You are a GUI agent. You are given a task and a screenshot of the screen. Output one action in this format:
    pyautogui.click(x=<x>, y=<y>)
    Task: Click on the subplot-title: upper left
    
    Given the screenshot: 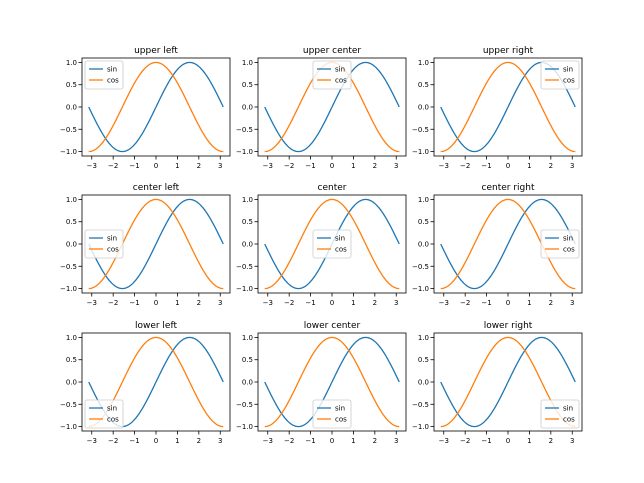 What is the action you would take?
    pyautogui.click(x=156, y=51)
    